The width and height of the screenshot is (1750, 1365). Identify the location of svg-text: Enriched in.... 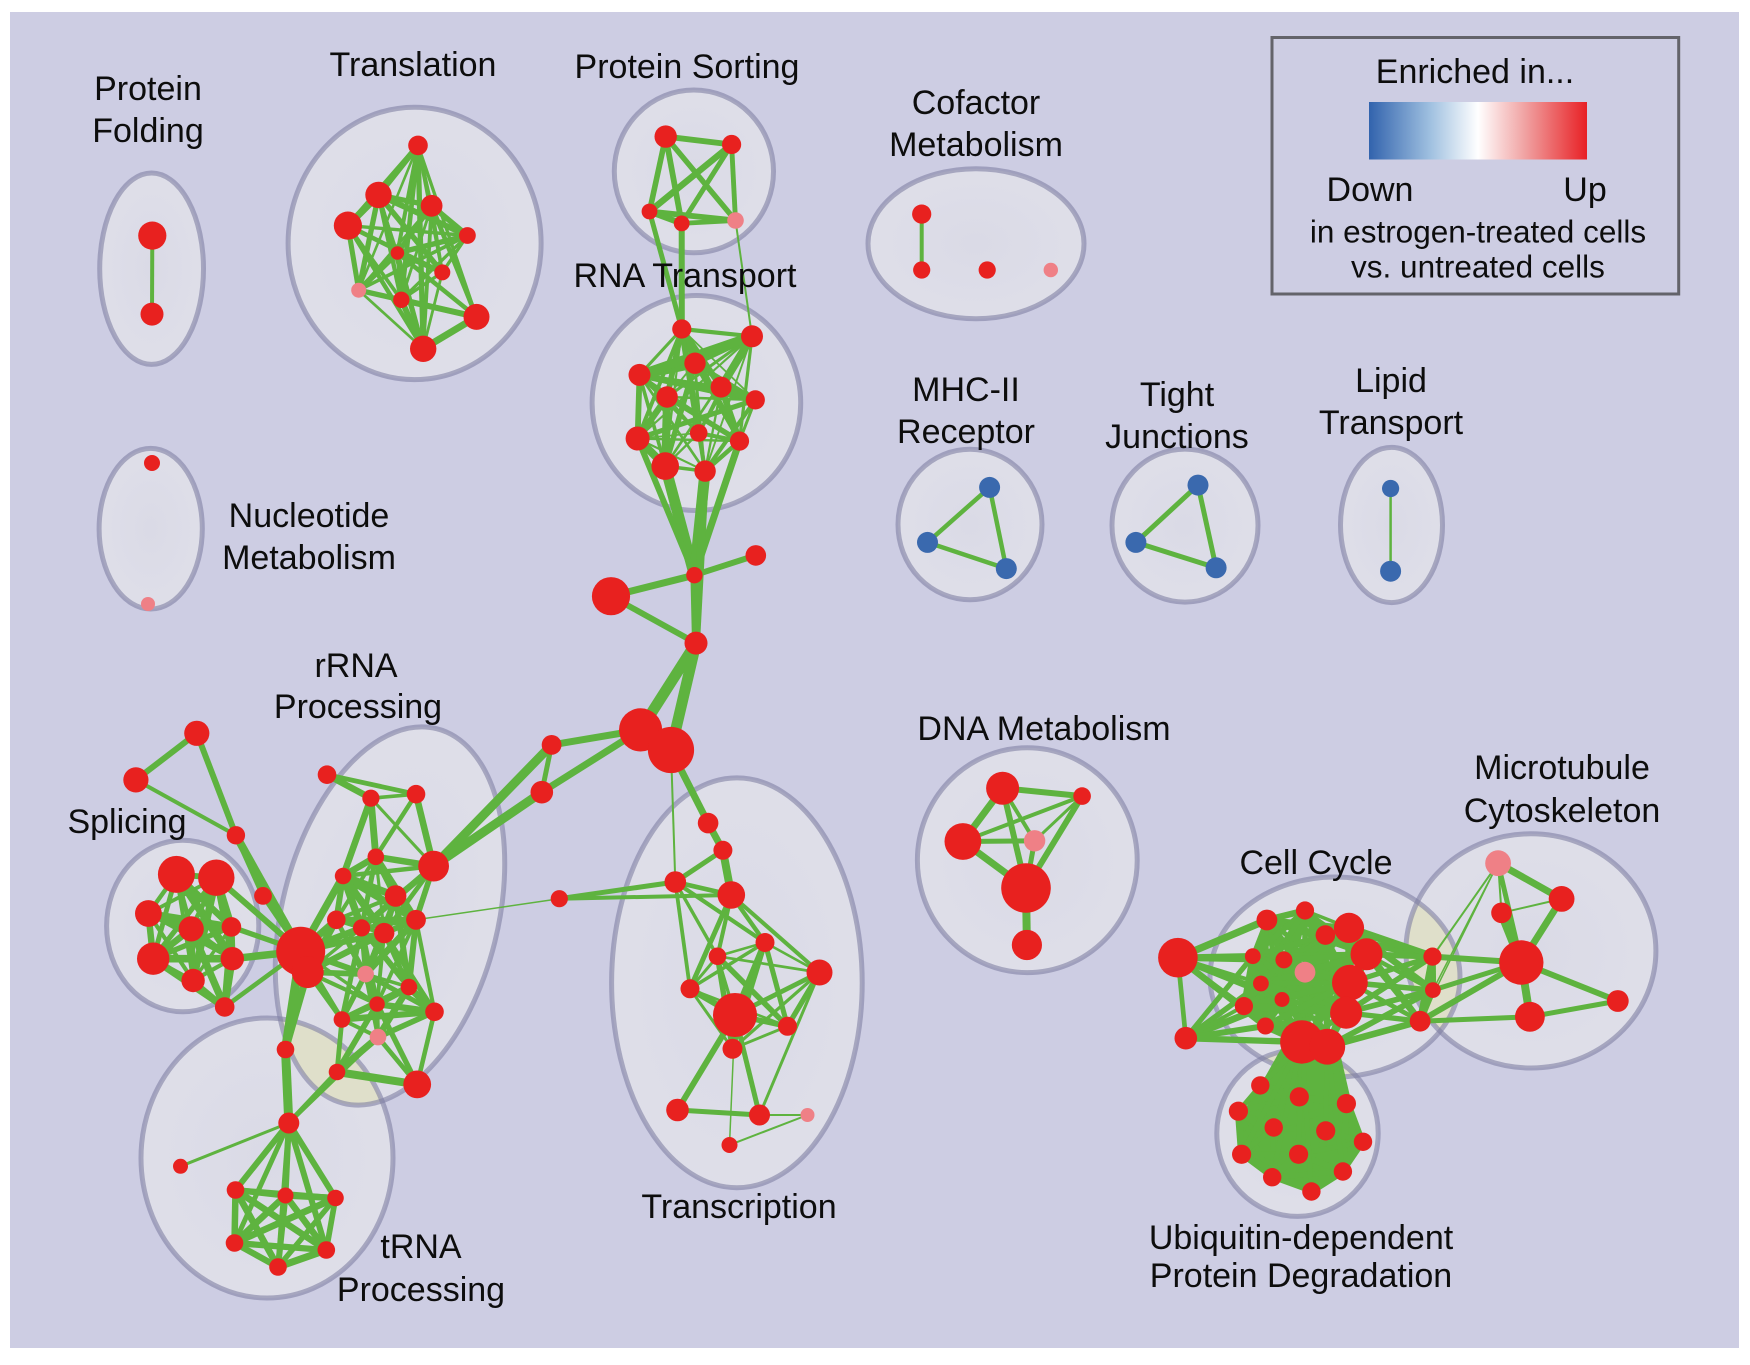
(1475, 72).